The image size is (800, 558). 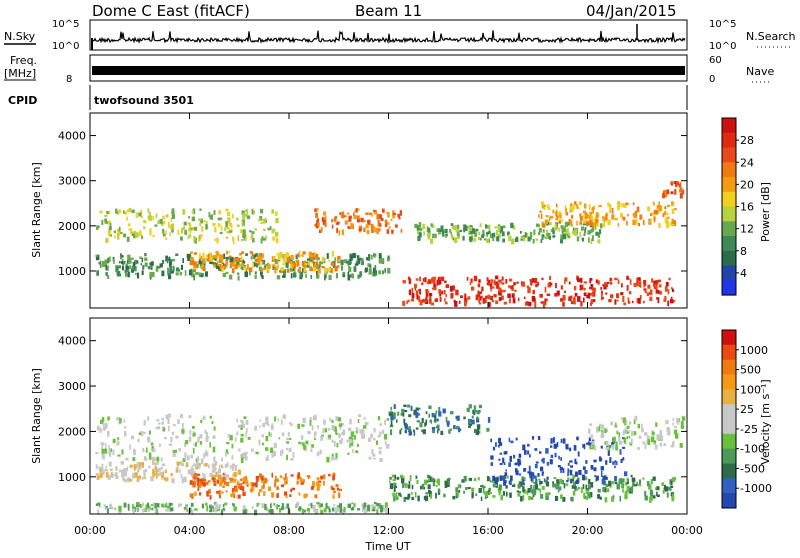 I want to click on x-tick-label: 04:00, so click(x=190, y=530).